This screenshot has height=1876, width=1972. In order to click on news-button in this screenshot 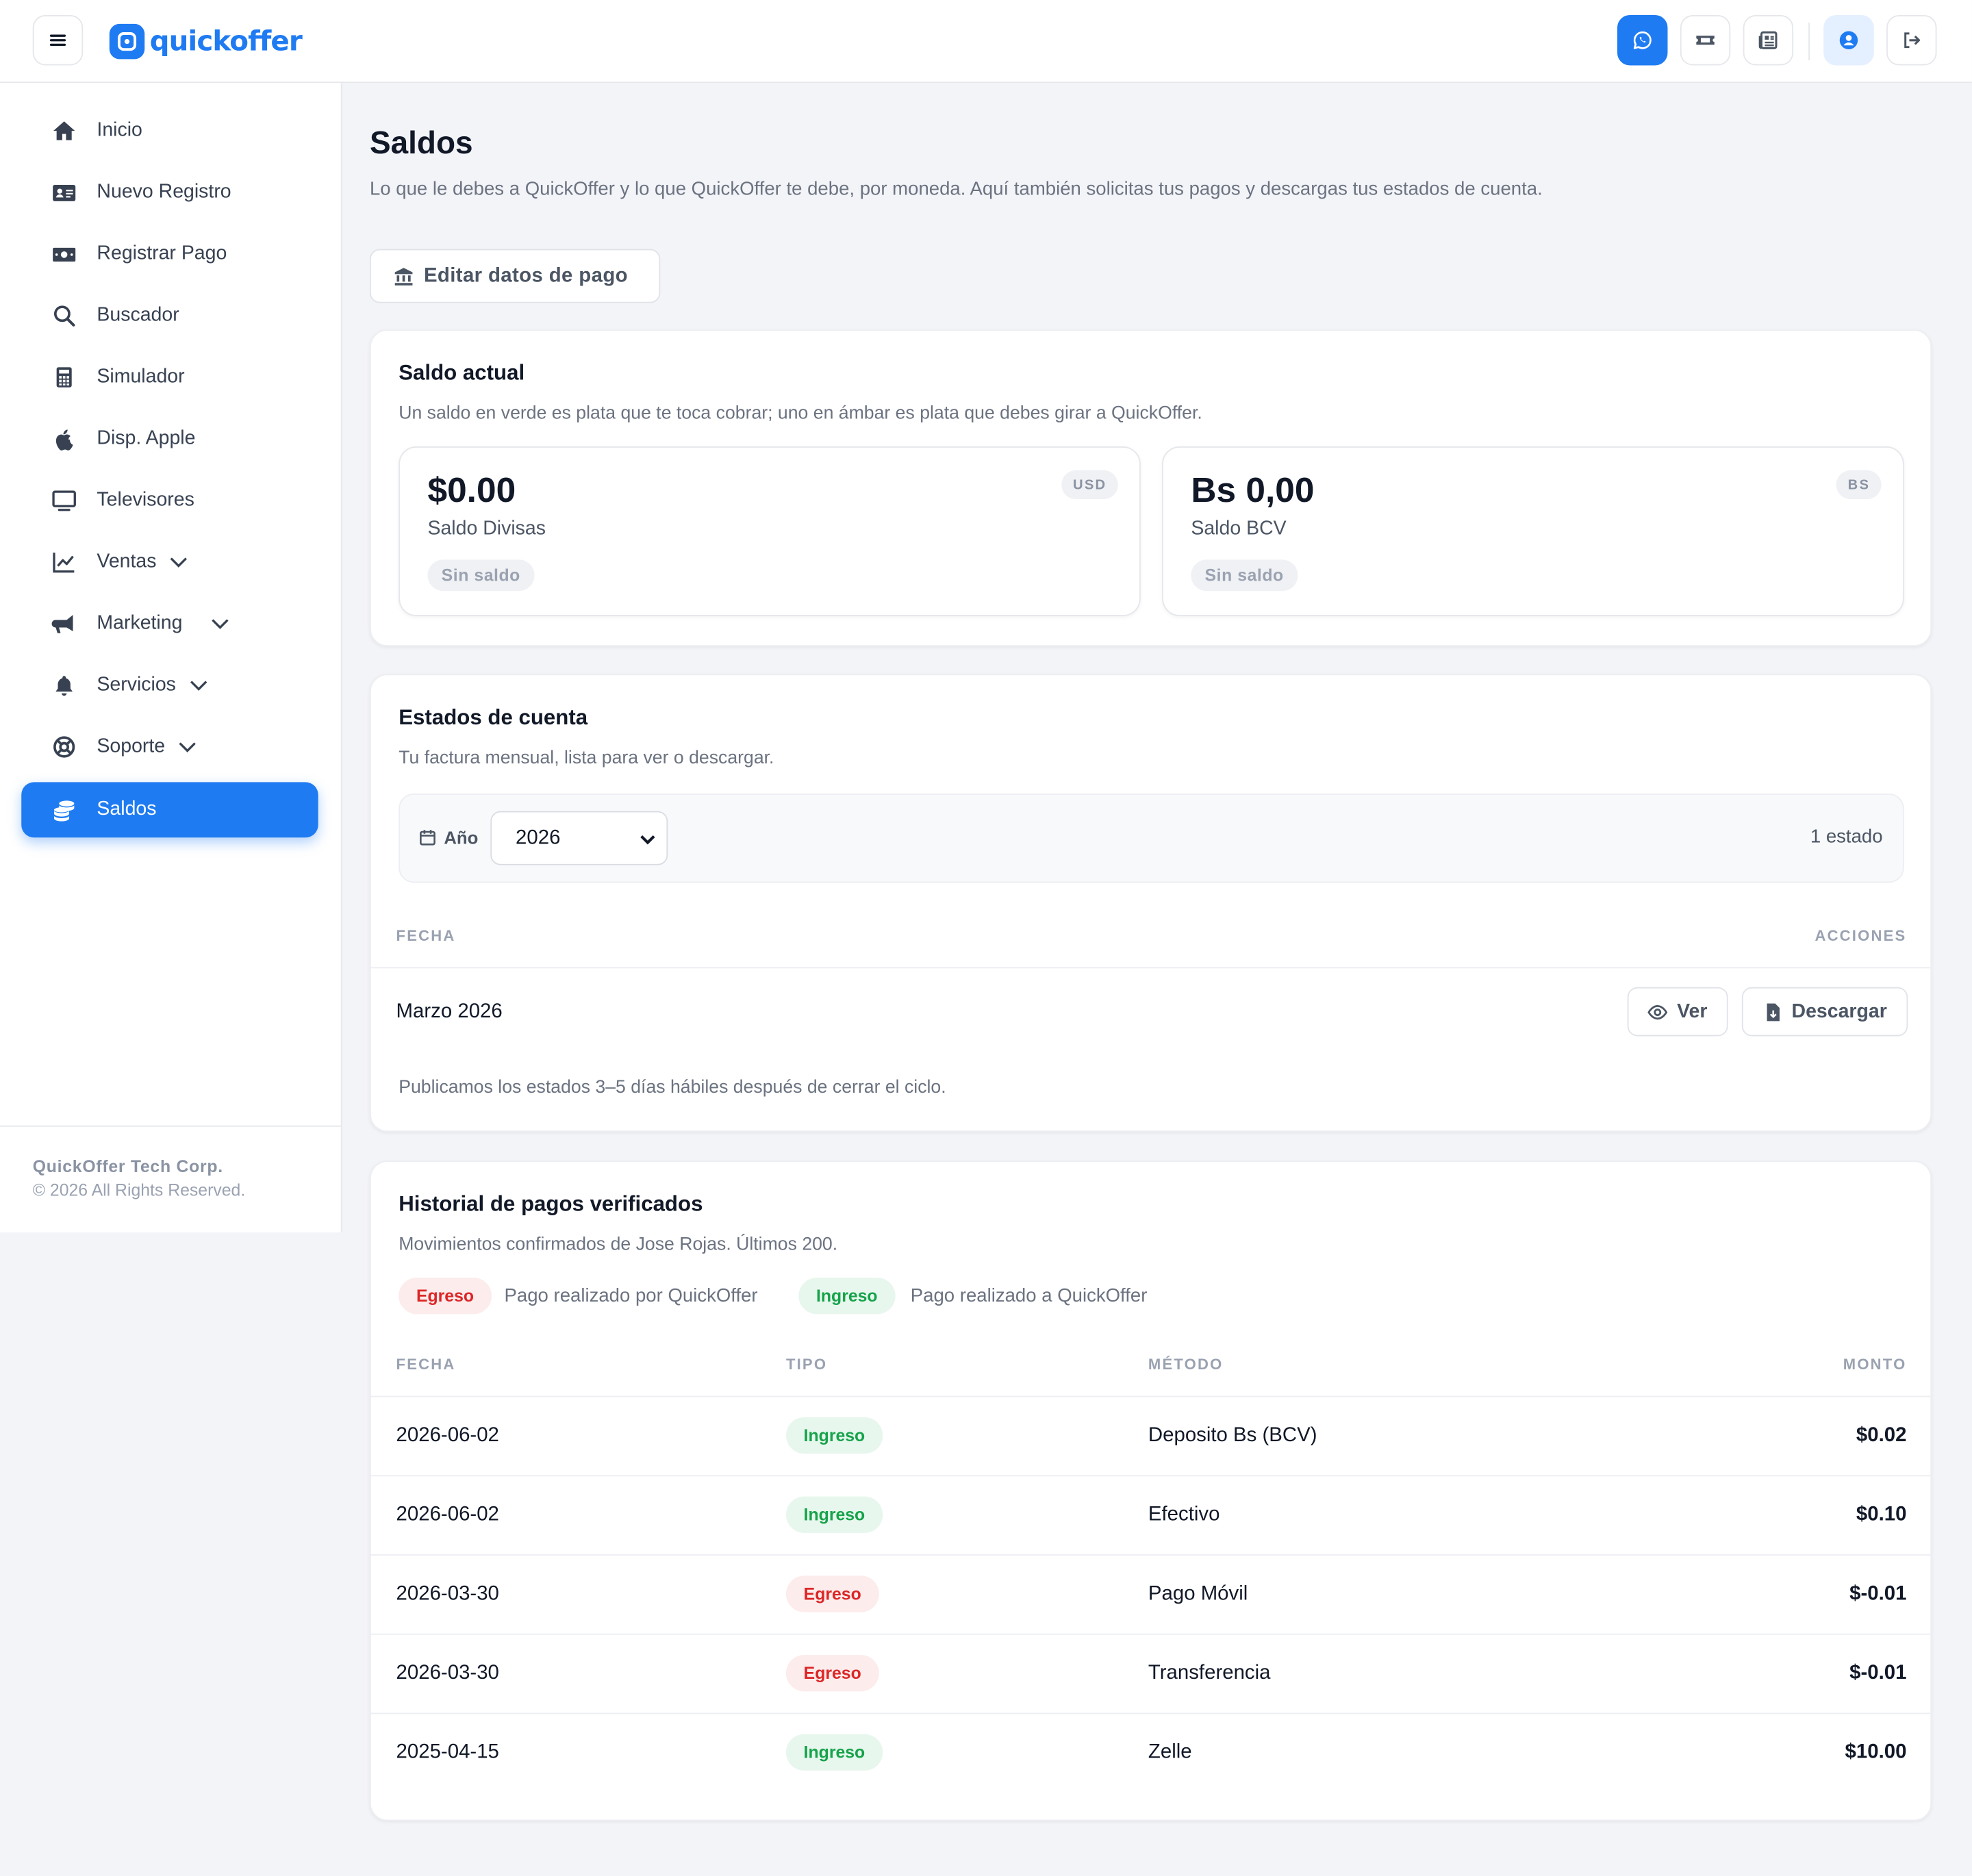, I will do `click(1768, 40)`.